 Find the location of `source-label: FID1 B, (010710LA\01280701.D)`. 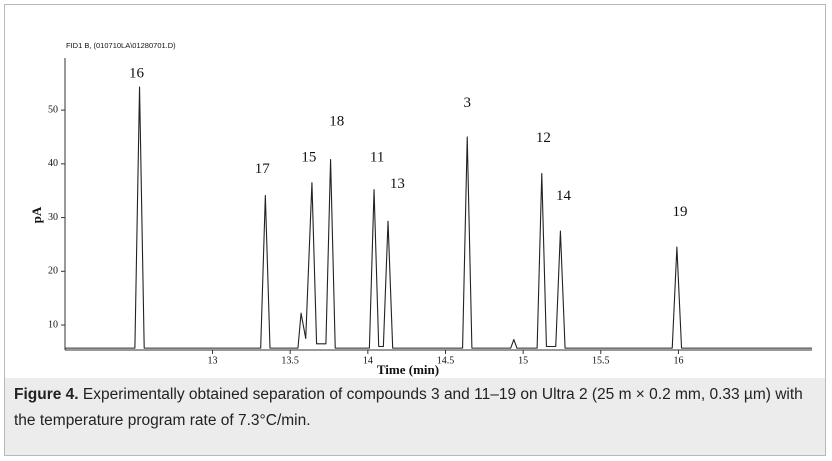

source-label: FID1 B, (010710LA\01280701.D) is located at coordinates (121, 45).